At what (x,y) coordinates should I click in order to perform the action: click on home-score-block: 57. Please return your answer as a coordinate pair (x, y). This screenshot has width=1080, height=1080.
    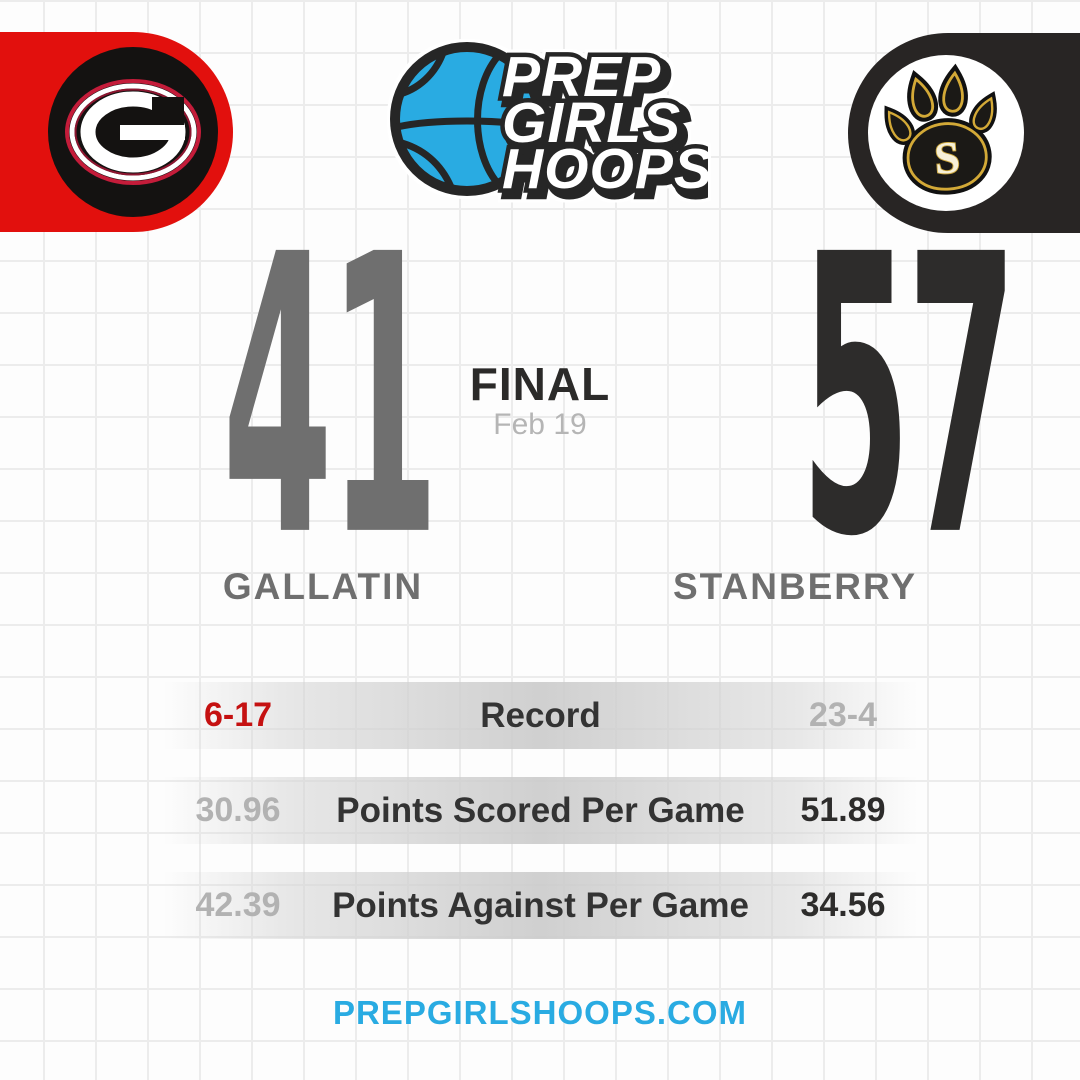
    Looking at the image, I should click on (861, 397).